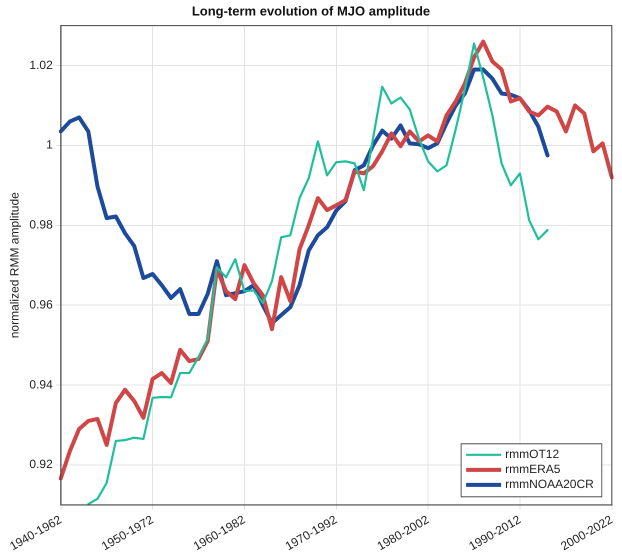  What do you see at coordinates (41, 464) in the screenshot?
I see `y-tick-label: 0.92` at bounding box center [41, 464].